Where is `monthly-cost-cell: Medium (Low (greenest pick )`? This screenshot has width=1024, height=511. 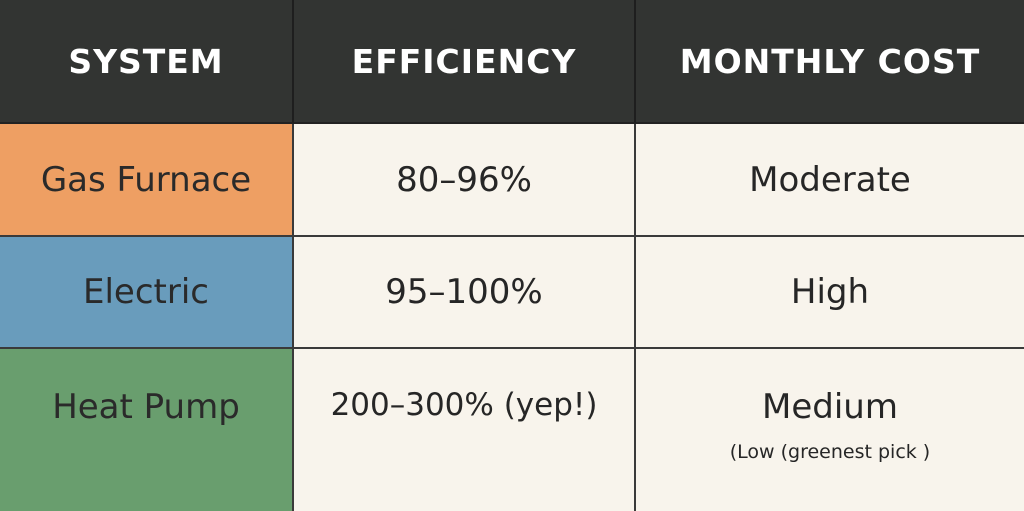
monthly-cost-cell: Medium (Low (greenest pick ) is located at coordinates (830, 430).